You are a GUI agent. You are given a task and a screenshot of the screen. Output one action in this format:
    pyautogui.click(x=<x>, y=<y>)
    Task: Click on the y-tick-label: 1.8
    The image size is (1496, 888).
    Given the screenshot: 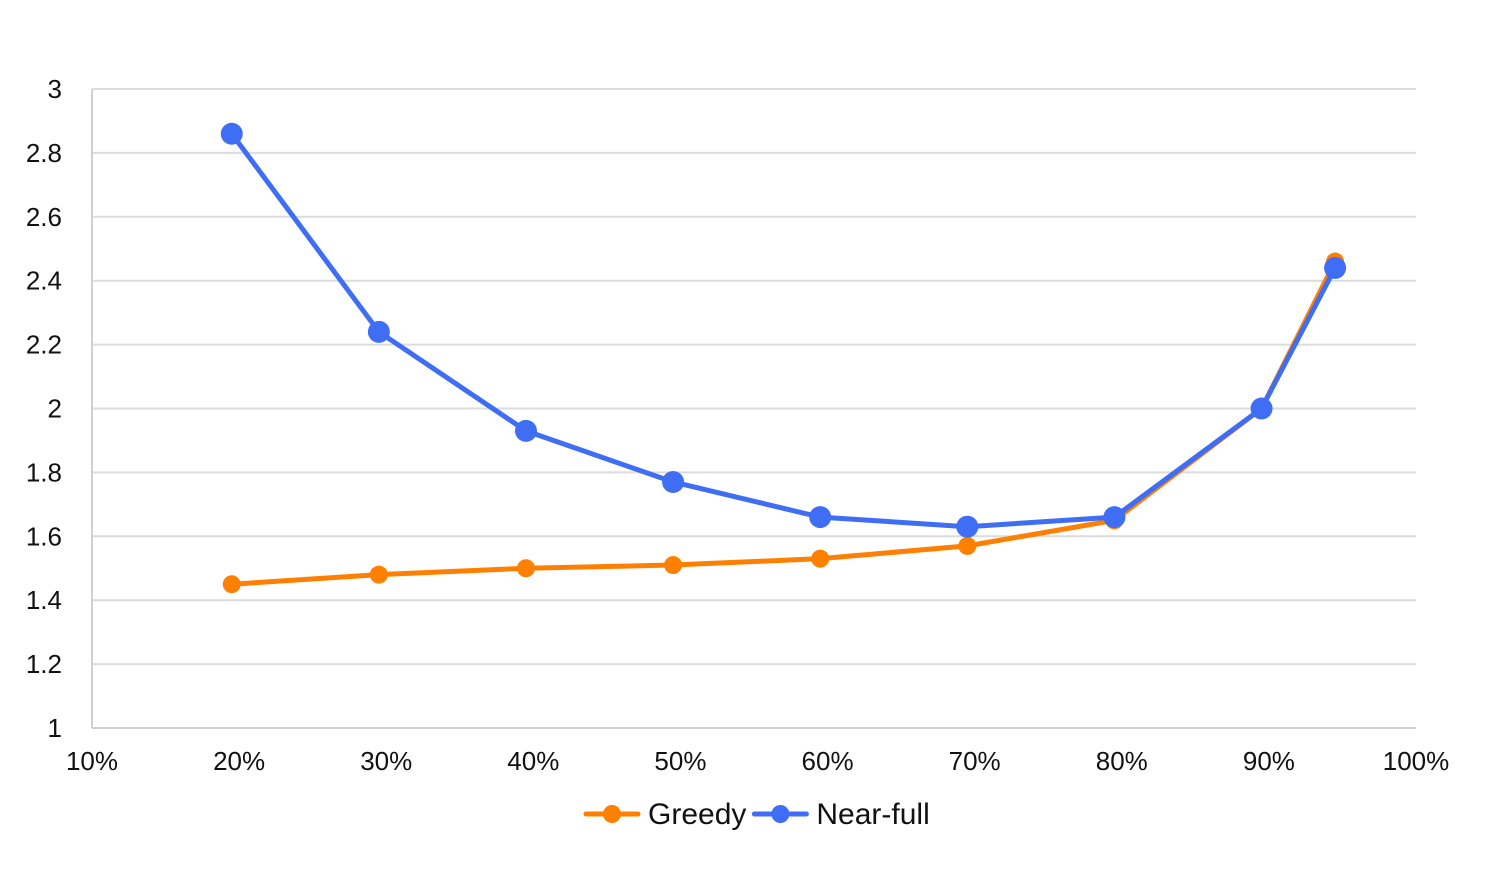 What is the action you would take?
    pyautogui.click(x=44, y=472)
    